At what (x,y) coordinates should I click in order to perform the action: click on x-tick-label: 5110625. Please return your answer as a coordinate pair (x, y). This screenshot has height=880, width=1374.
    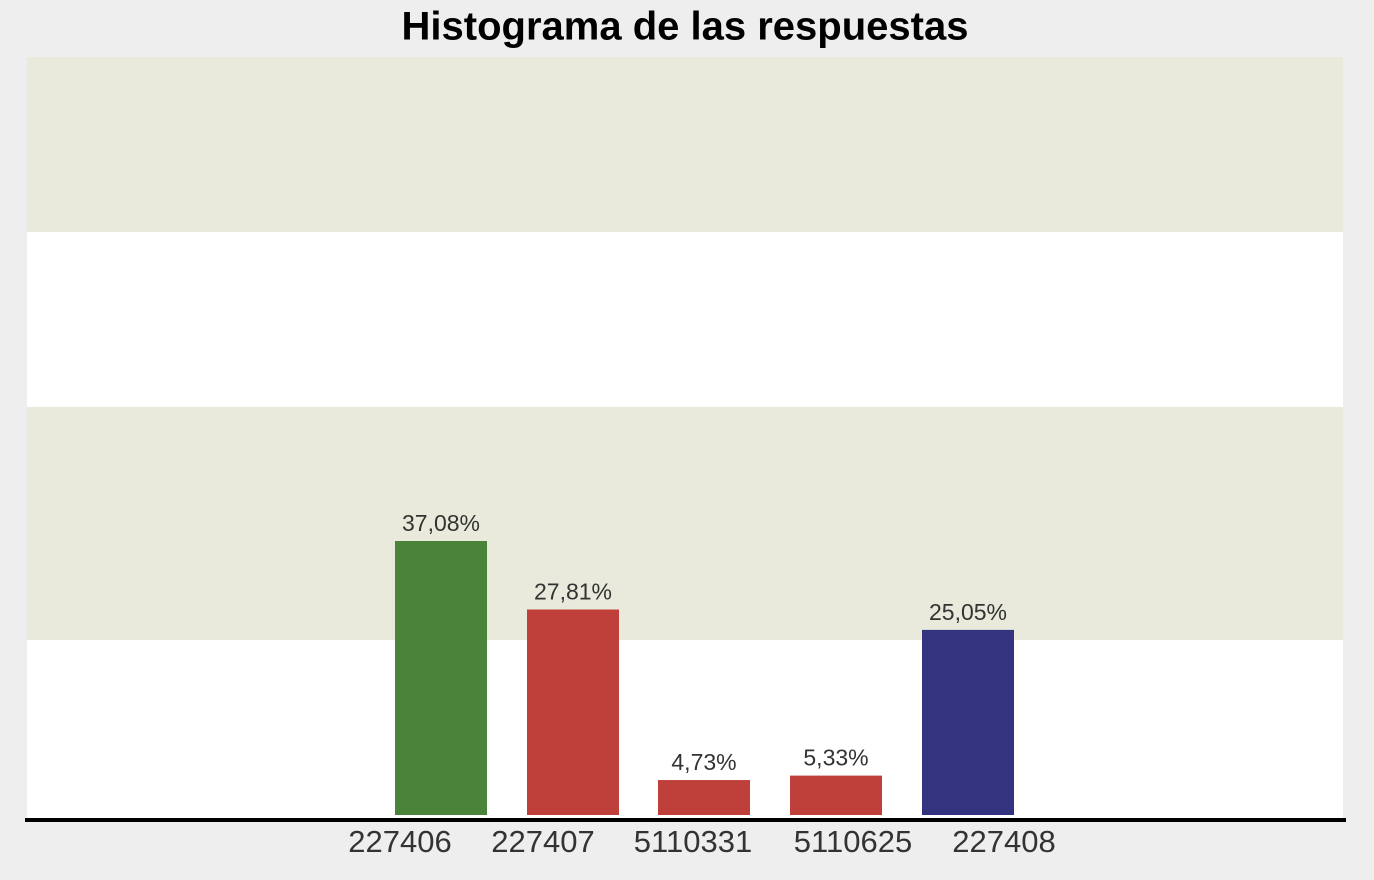
    Looking at the image, I should click on (853, 841).